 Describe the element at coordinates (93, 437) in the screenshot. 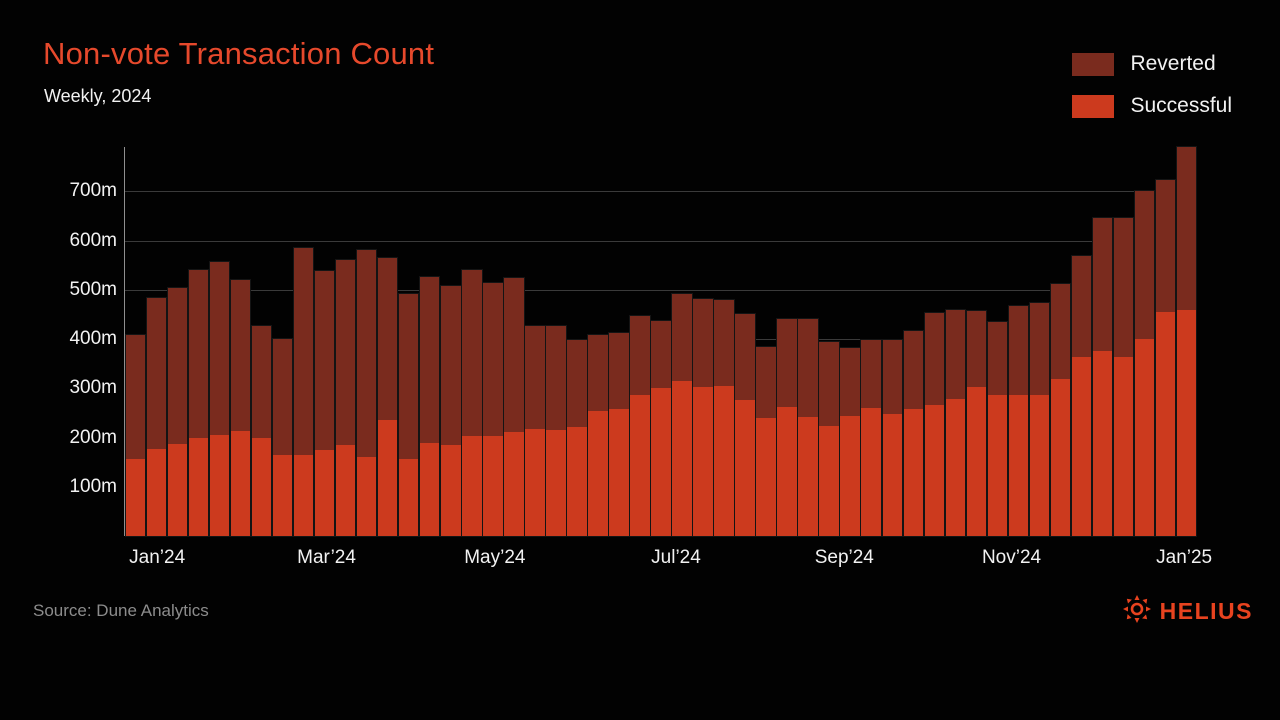

I see `y-axis-label: 200m` at that location.